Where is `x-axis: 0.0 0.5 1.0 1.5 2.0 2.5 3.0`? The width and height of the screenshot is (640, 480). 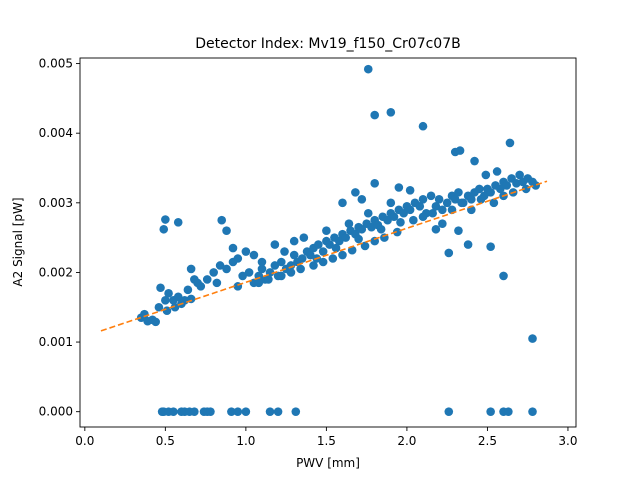
x-axis: 0.0 0.5 1.0 1.5 2.0 2.5 3.0 is located at coordinates (326, 437).